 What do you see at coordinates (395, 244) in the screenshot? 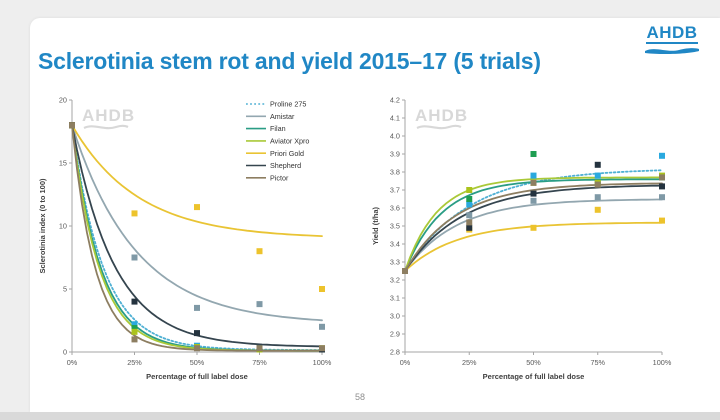
I see `y-tick-label: 3.4` at bounding box center [395, 244].